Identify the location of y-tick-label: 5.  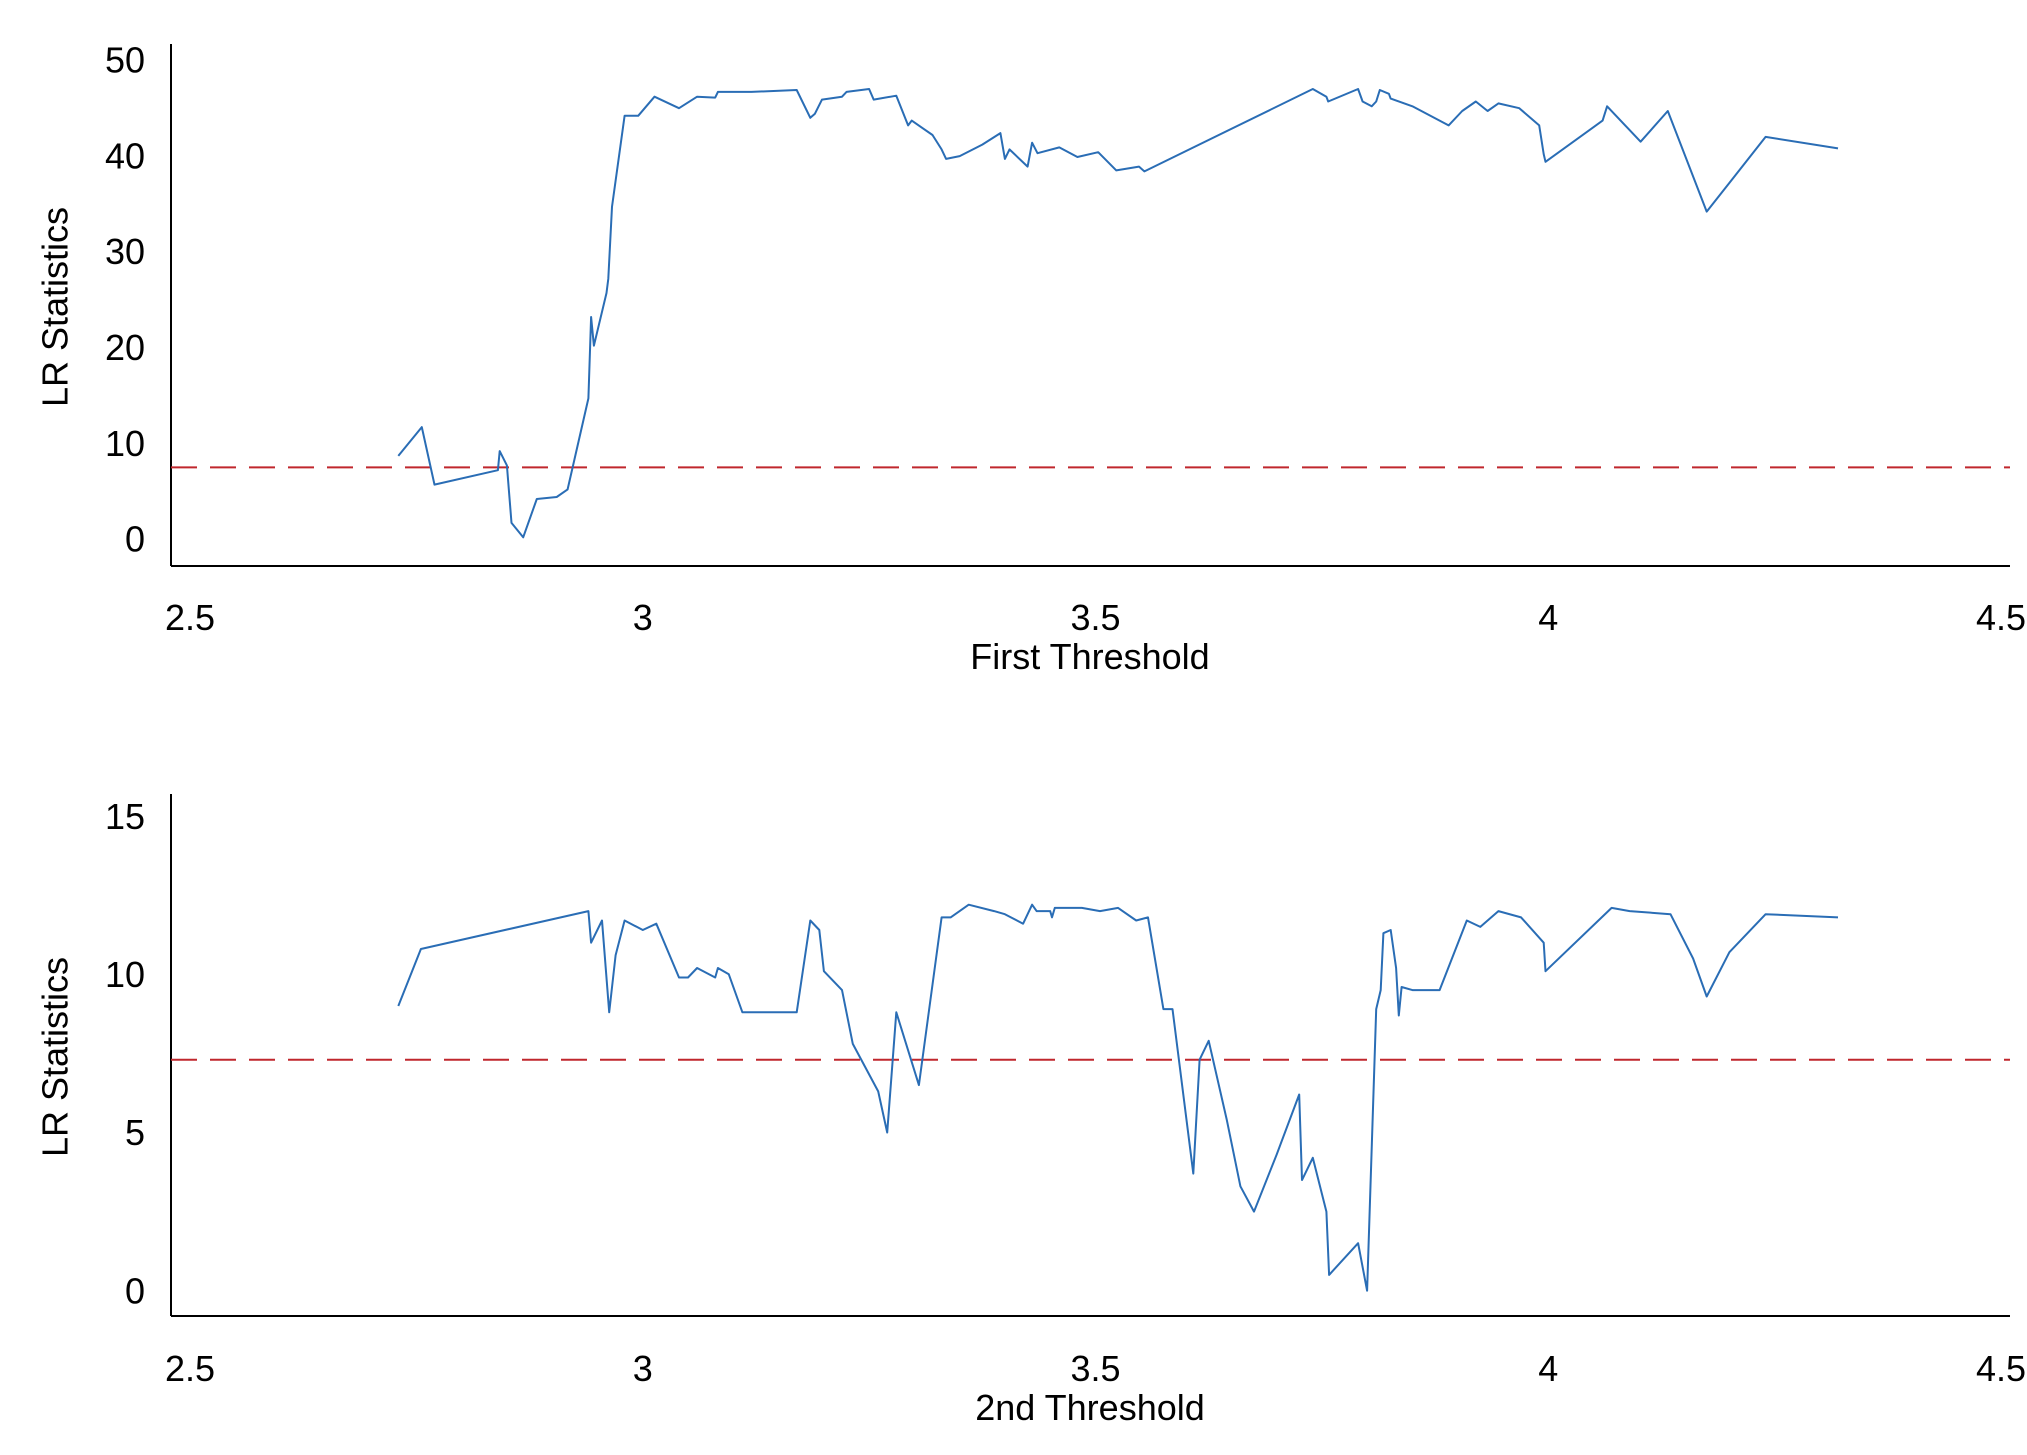
(135, 1132).